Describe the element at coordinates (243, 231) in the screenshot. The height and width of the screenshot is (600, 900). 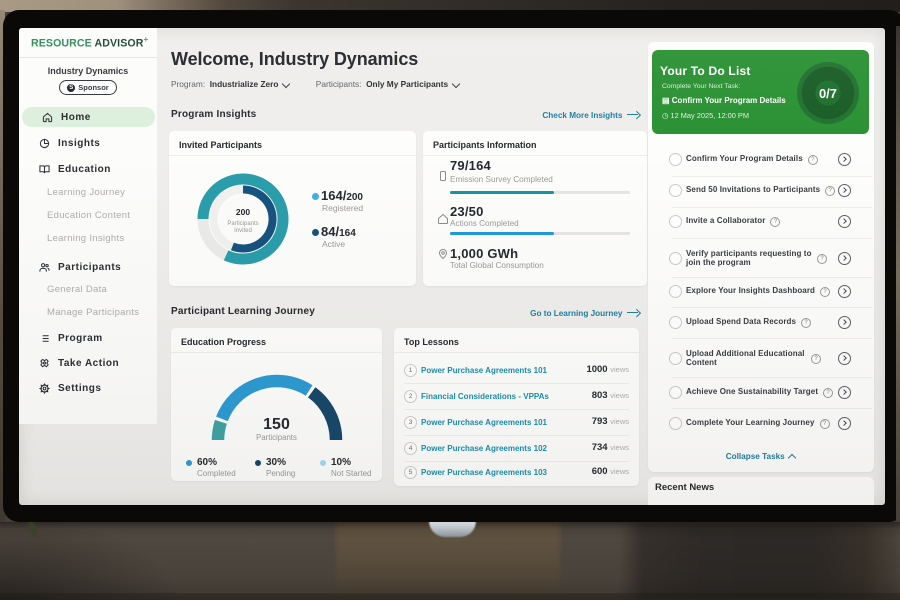
I see `svg-text: Invited` at that location.